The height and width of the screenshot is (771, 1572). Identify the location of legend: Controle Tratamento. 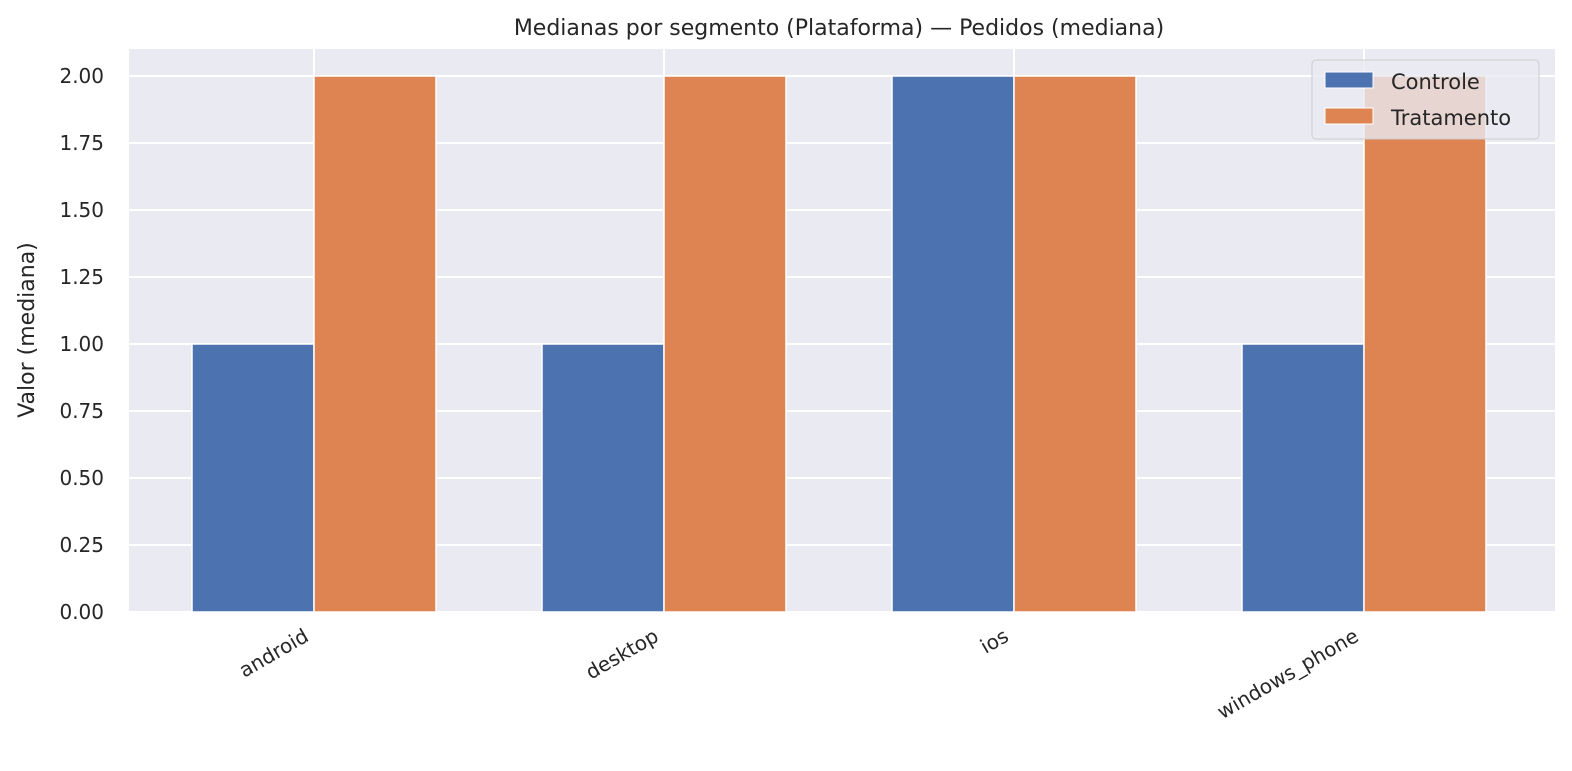
(1425, 99).